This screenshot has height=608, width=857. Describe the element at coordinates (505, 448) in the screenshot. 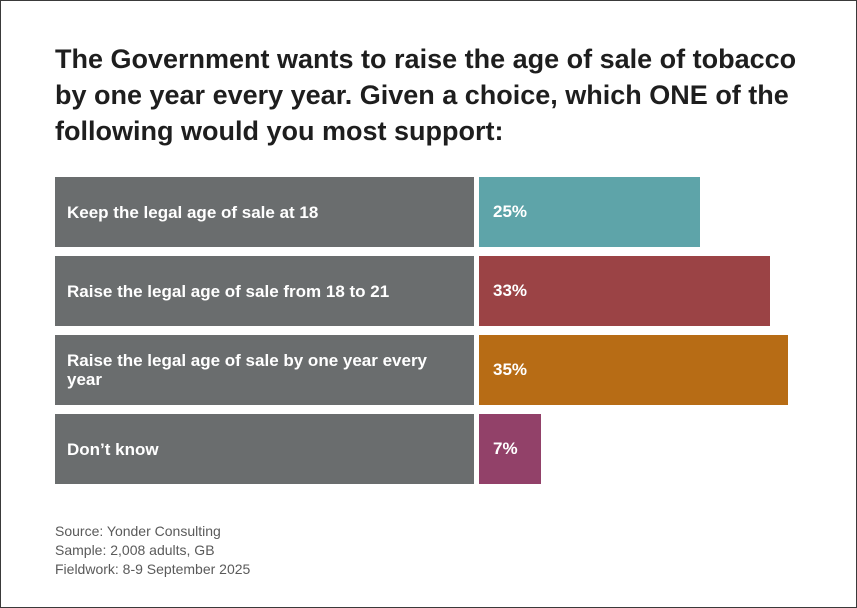

I see `bar-value-label: 7%` at that location.